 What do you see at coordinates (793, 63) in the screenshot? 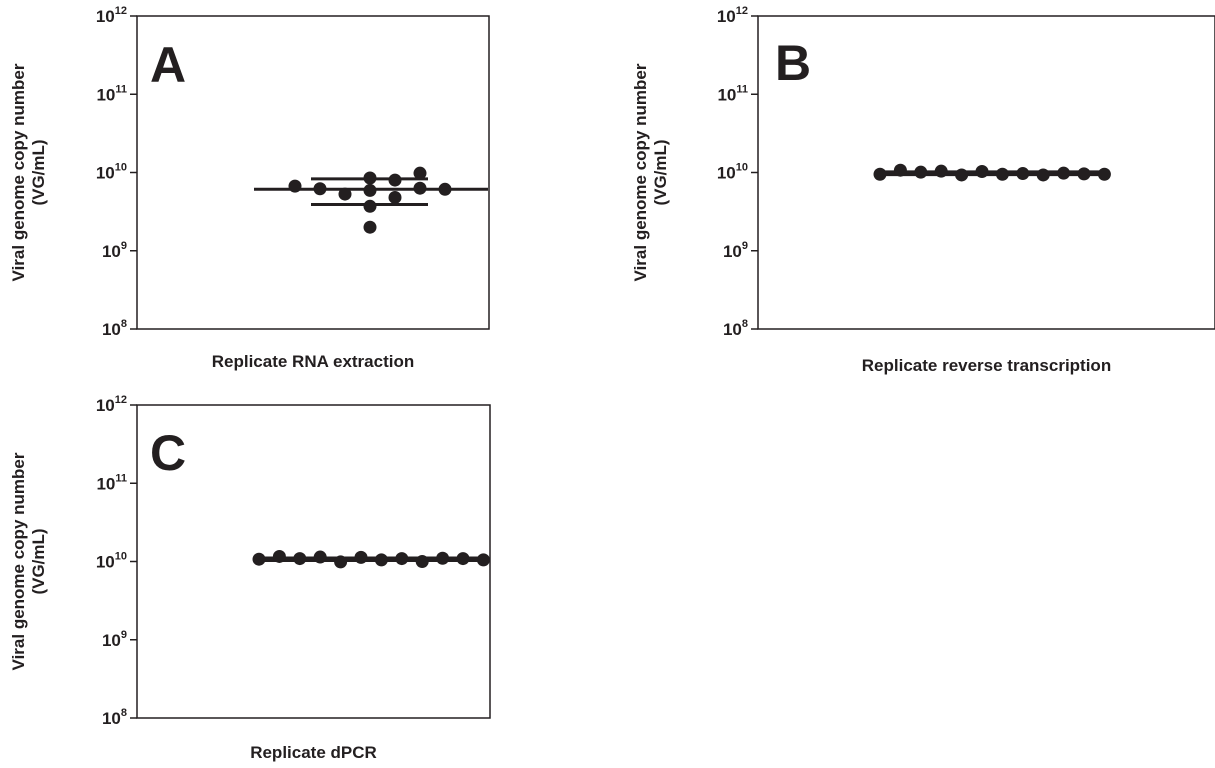
I see `panel-letter: B` at bounding box center [793, 63].